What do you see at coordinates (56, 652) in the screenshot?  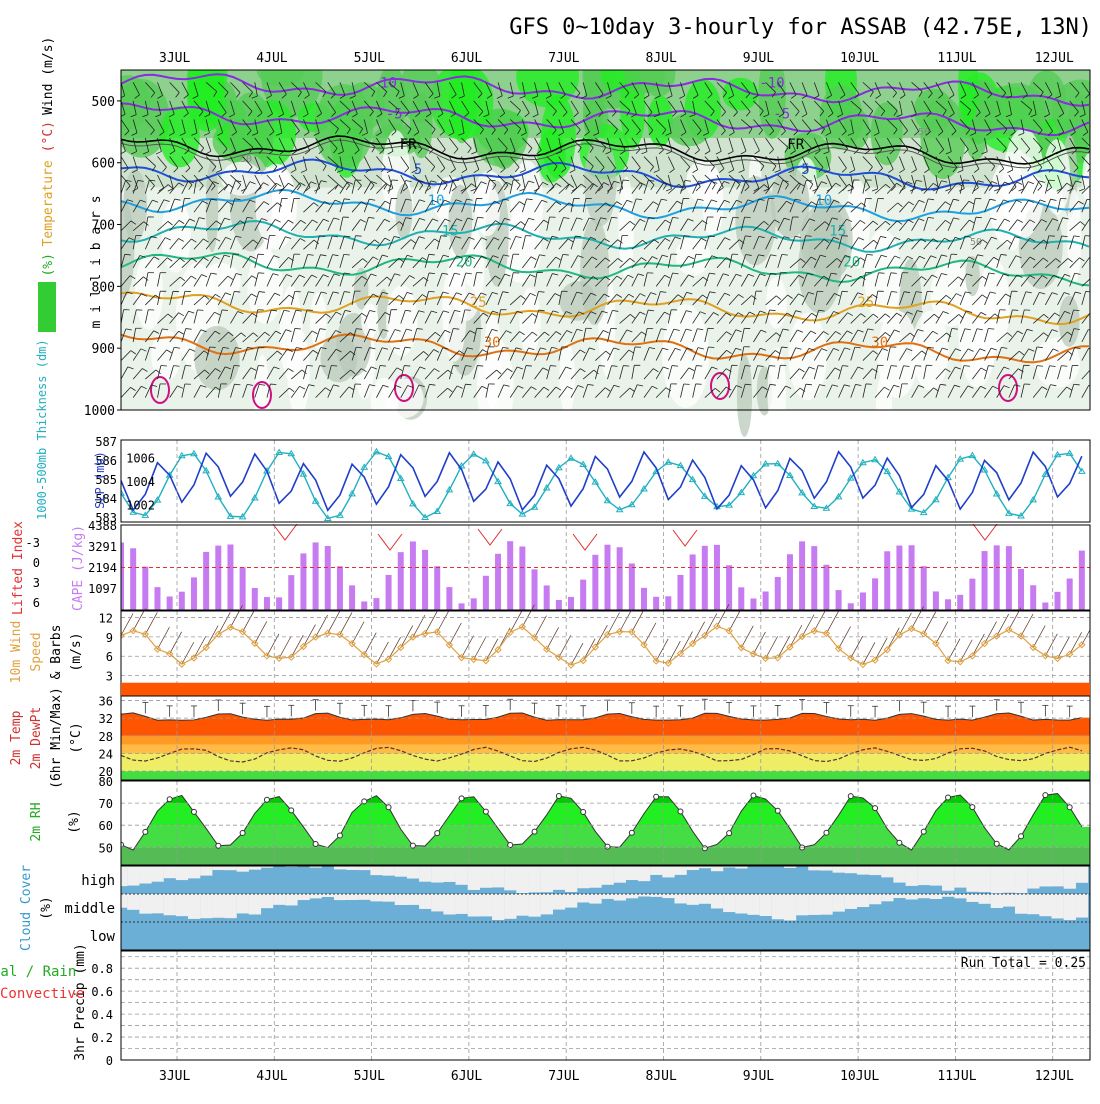 I see `axis-title: & Barbs` at bounding box center [56, 652].